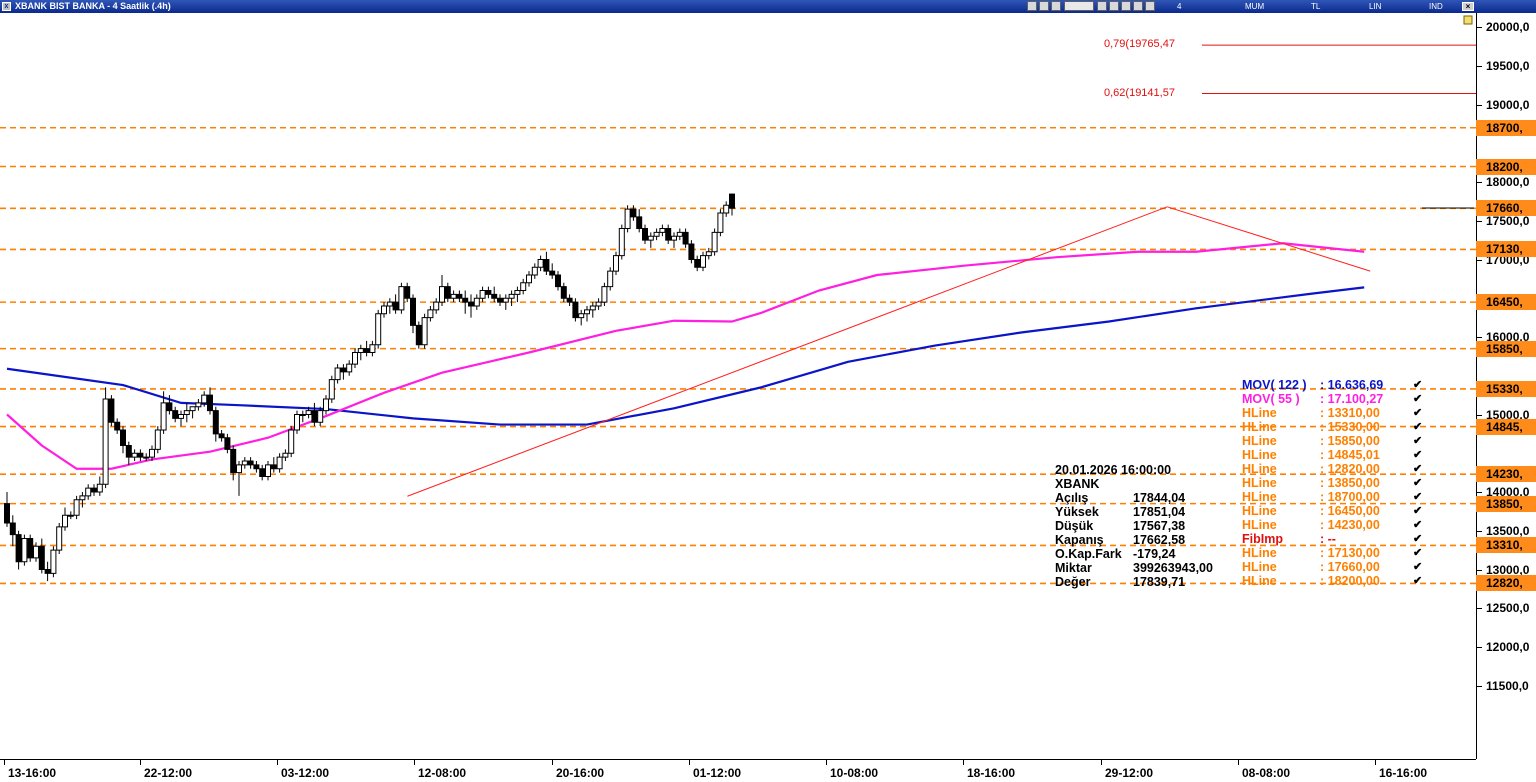  Describe the element at coordinates (1114, 6) in the screenshot. I see `cursor-icon` at that location.